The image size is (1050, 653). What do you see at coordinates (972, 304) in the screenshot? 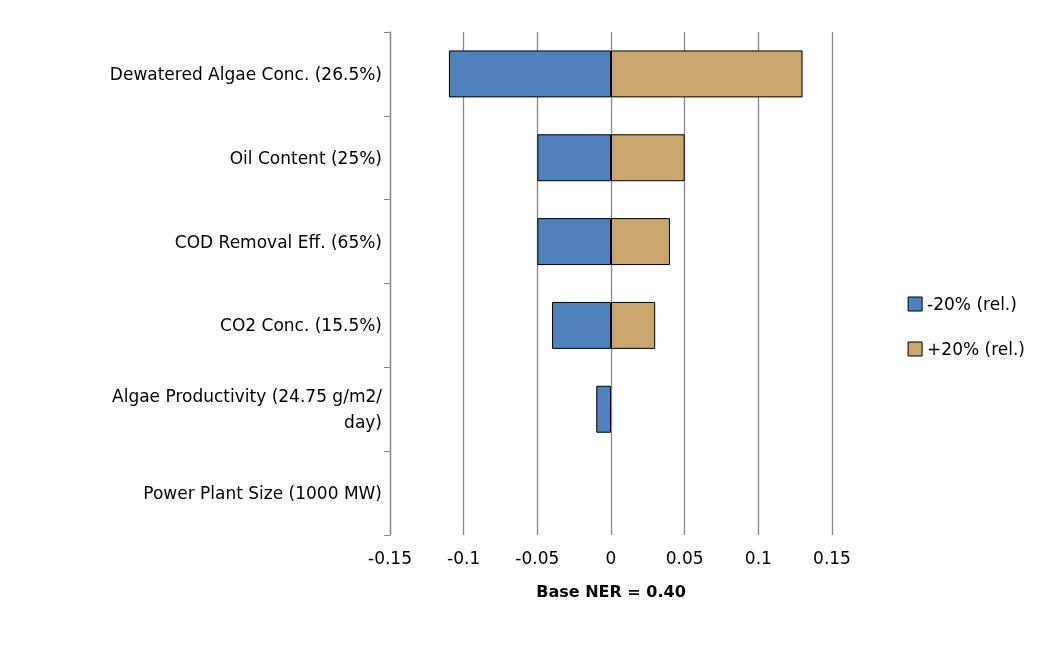
I see `legend-label: -20% (rel.)` at bounding box center [972, 304].